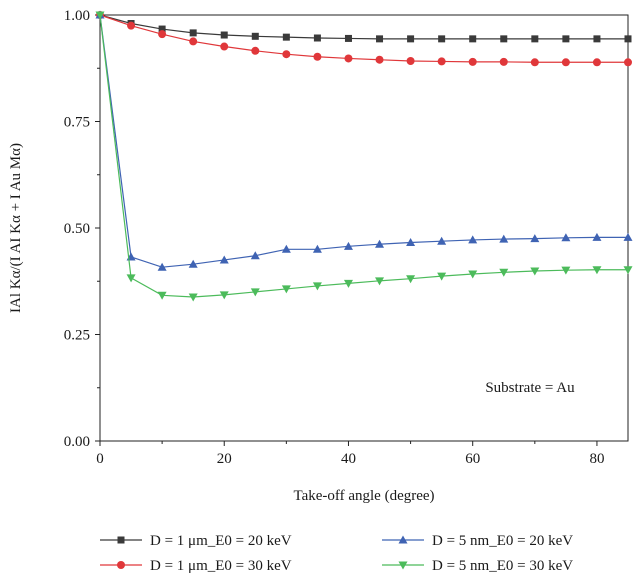 The height and width of the screenshot is (582, 640). I want to click on x-tick-label: 40, so click(348, 459).